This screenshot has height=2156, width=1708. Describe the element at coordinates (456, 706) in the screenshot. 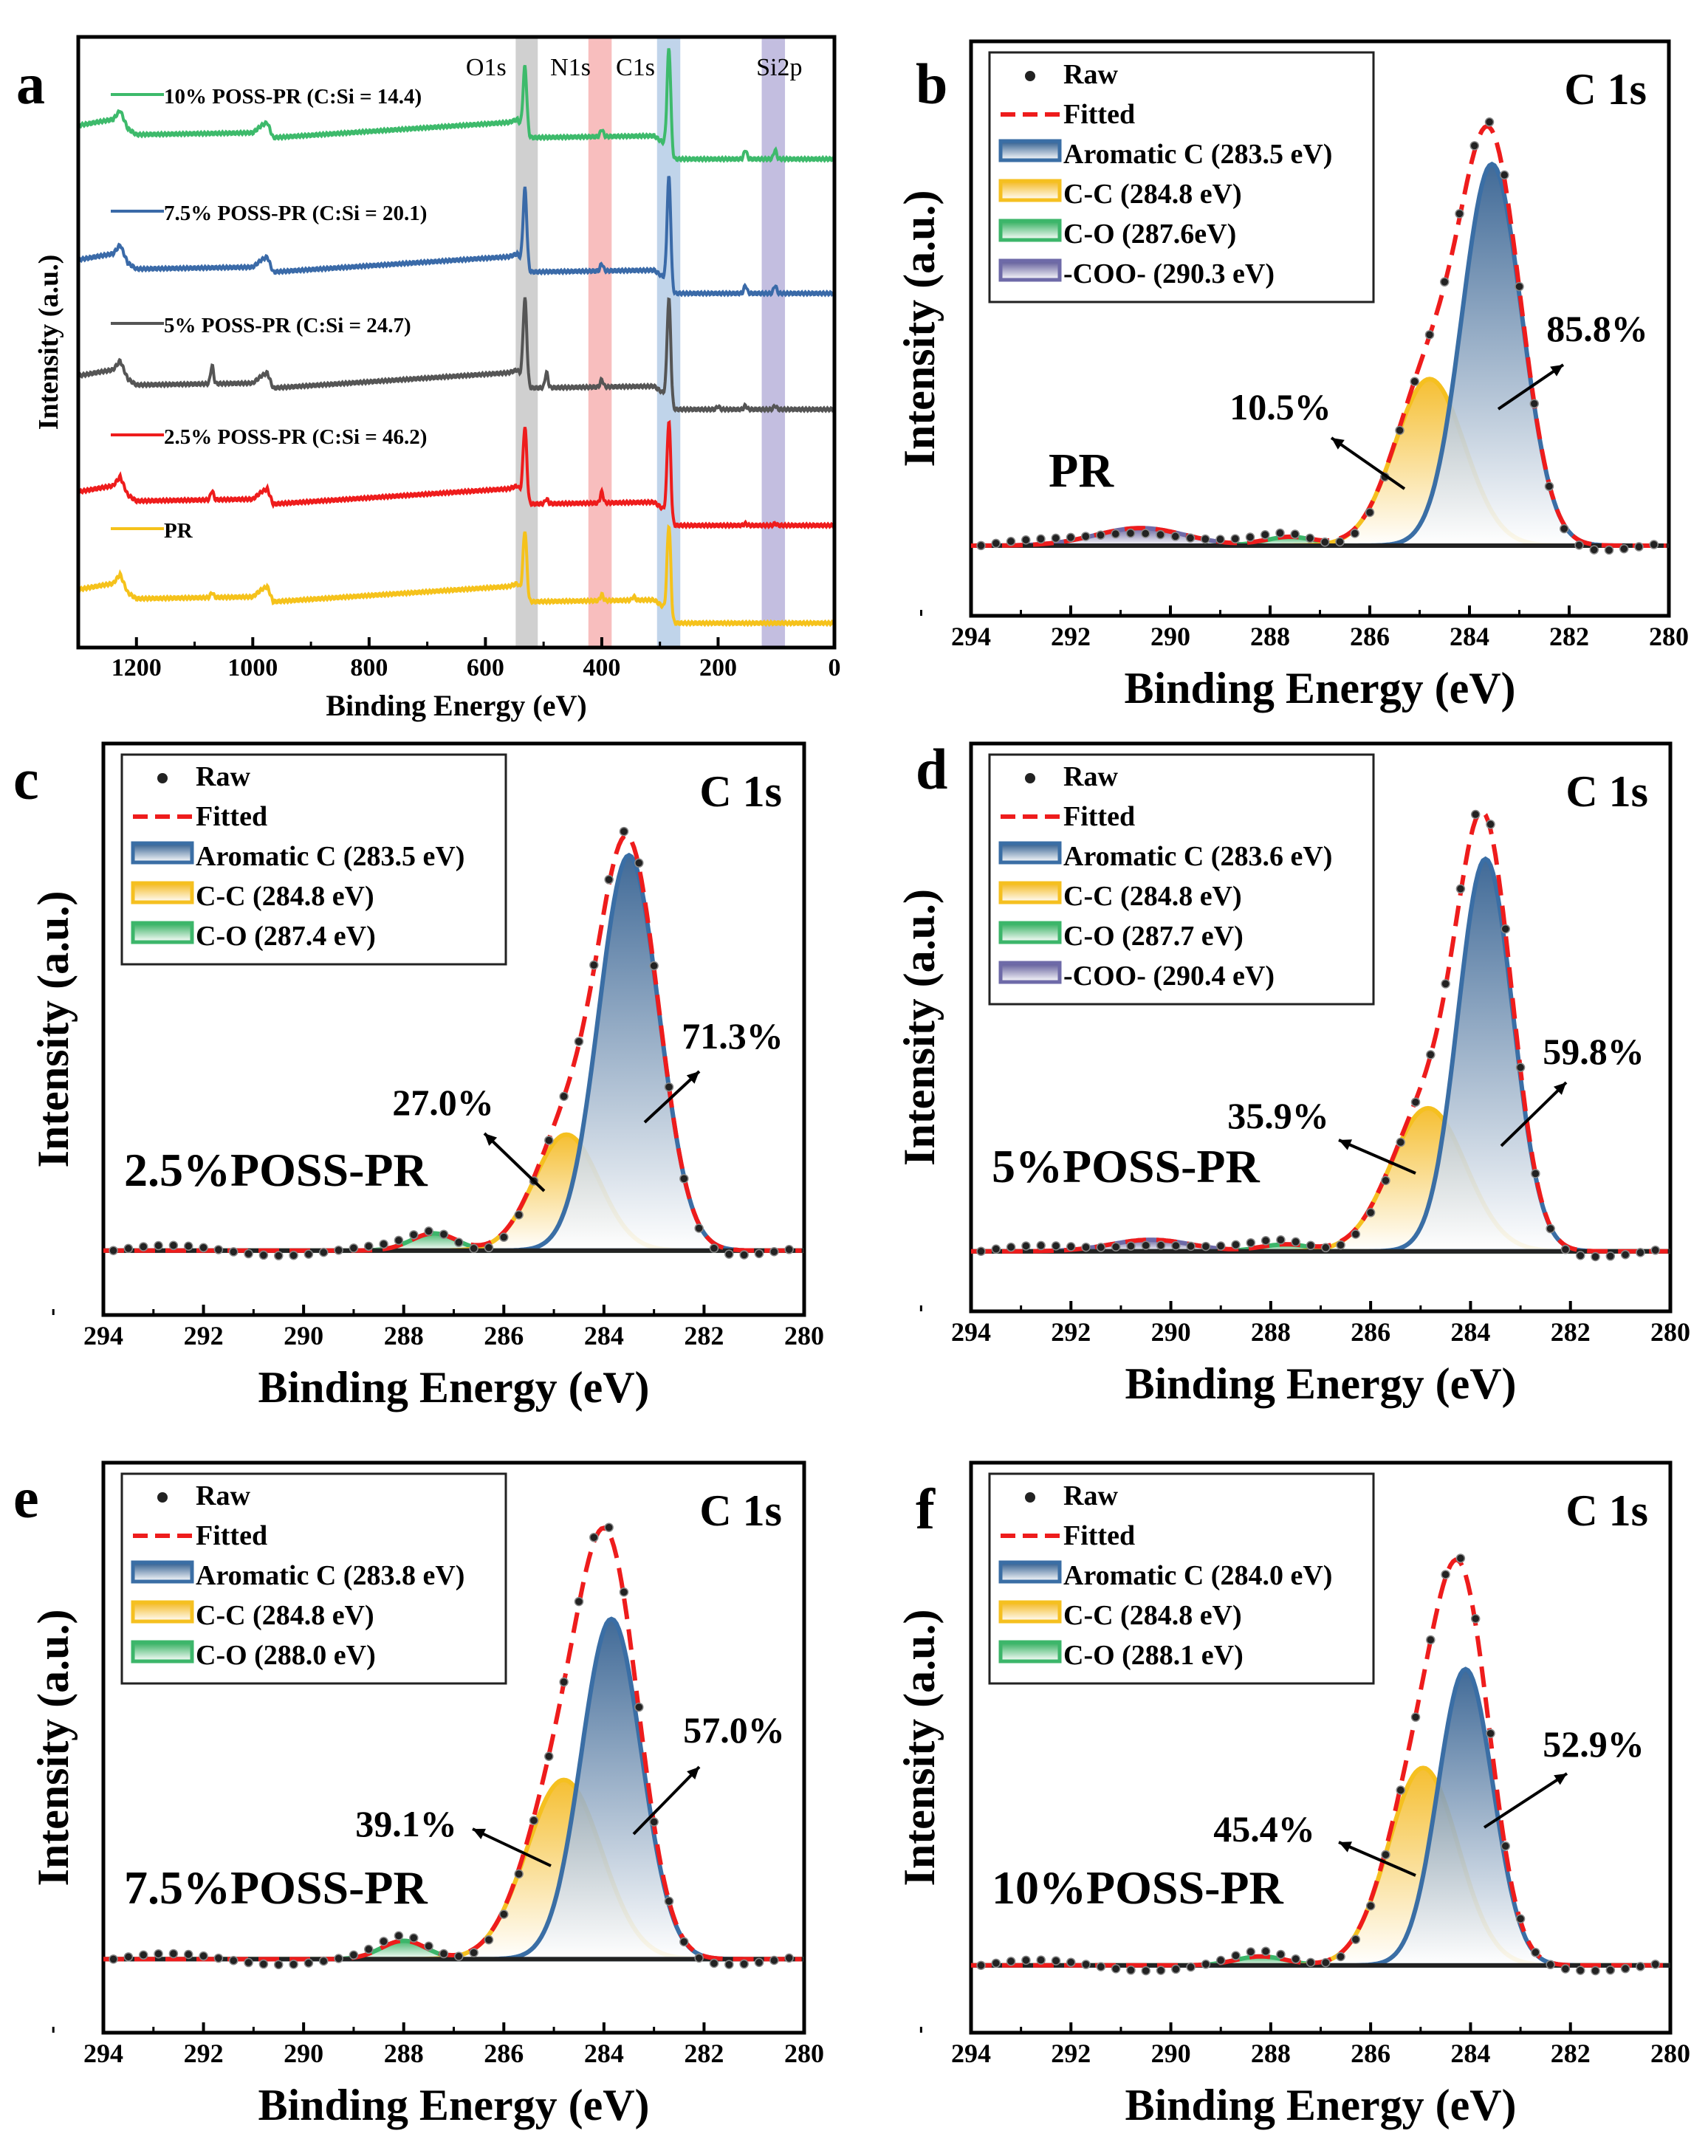

I see `x-axis-label: Binding Energy (eV)` at that location.